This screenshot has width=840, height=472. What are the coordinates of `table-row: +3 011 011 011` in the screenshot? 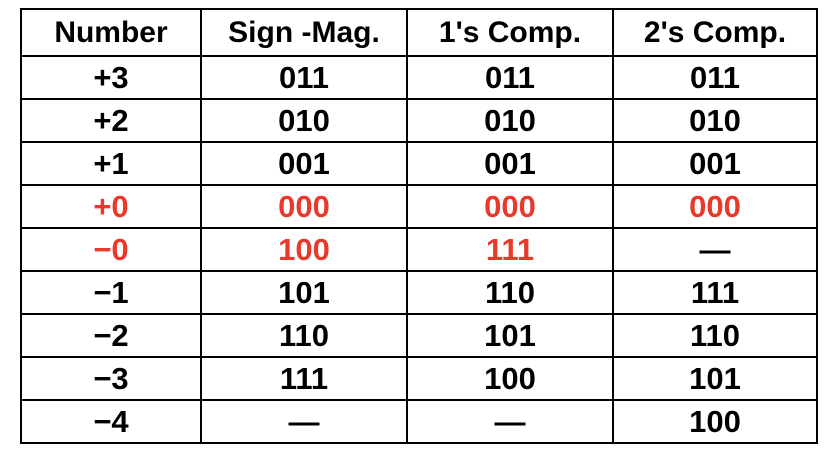 It's located at (419, 77).